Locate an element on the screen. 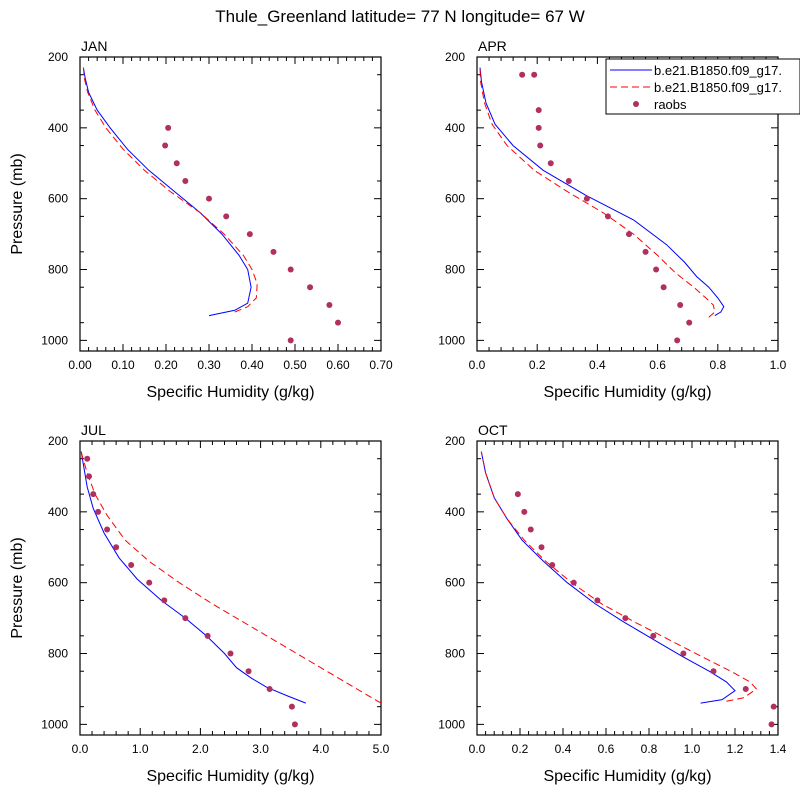  x-tick-label: 0.00 is located at coordinates (80, 365).